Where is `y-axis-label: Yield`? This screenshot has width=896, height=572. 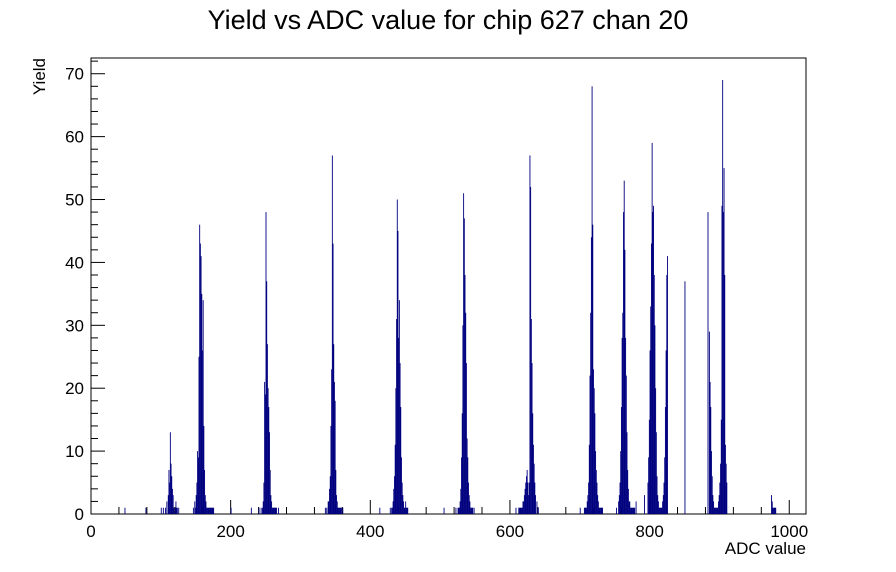 y-axis-label: Yield is located at coordinates (39, 76).